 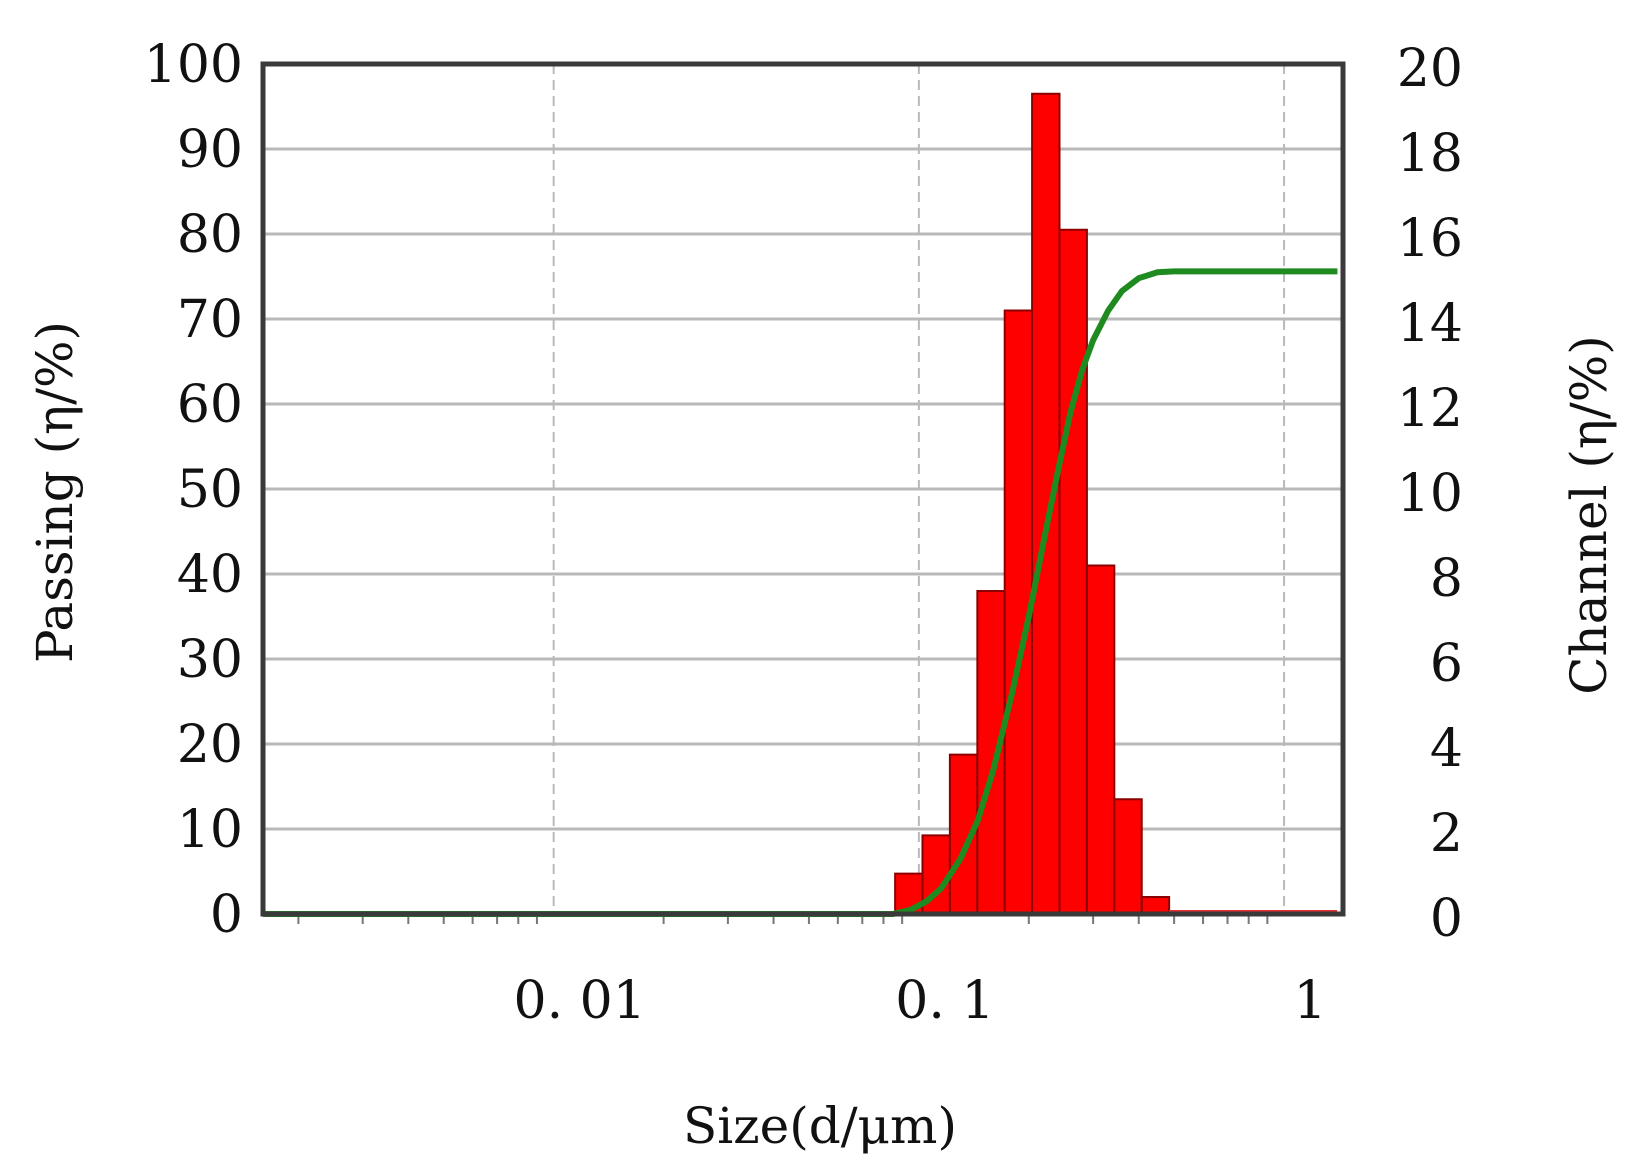 I want to click on y-right-tick-label: 2, so click(x=1446, y=834).